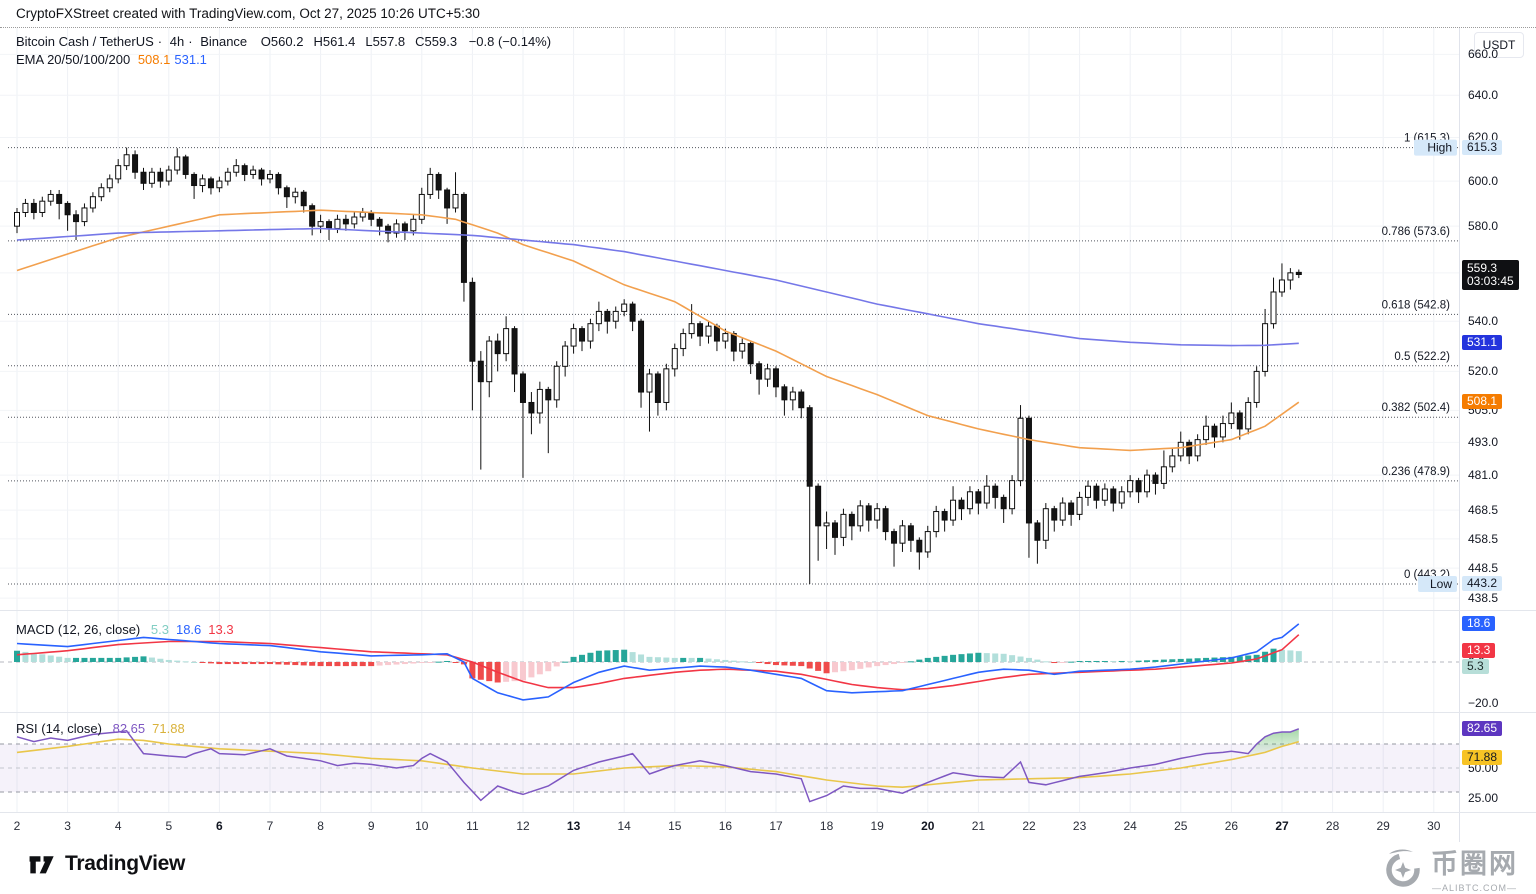  Describe the element at coordinates (285, 59) in the screenshot. I see `ema-legend-row: EMA 20/50/100/200 508.1 531.1` at that location.